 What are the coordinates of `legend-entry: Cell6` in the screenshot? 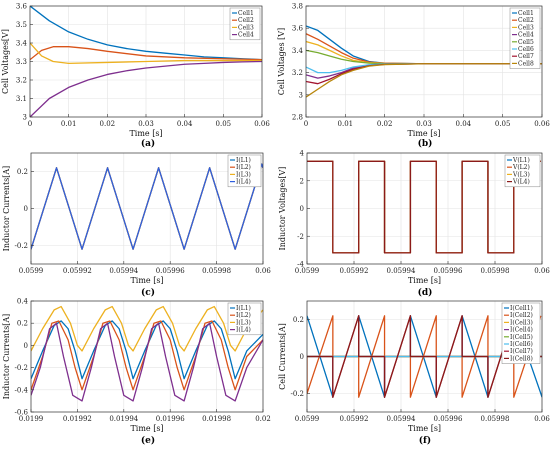 It's located at (526, 49).